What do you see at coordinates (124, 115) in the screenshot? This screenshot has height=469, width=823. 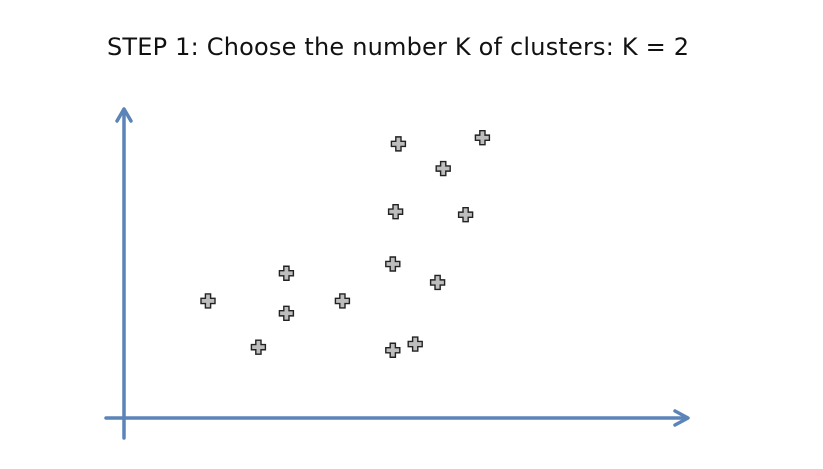 I see `y-axis-arrowhead` at bounding box center [124, 115].